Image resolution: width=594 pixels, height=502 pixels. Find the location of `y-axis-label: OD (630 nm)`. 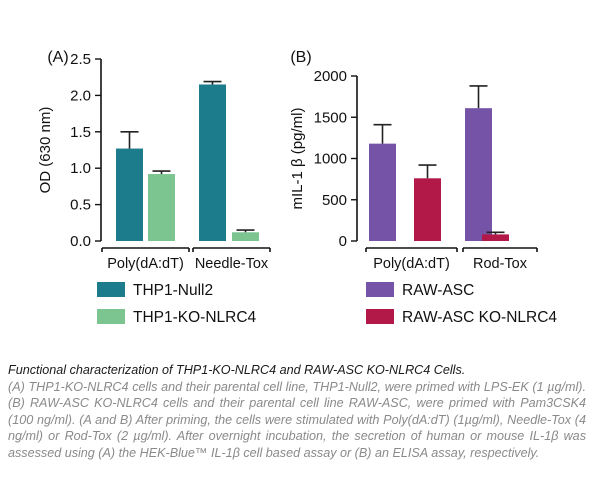

y-axis-label: OD (630 nm) is located at coordinates (45, 150).